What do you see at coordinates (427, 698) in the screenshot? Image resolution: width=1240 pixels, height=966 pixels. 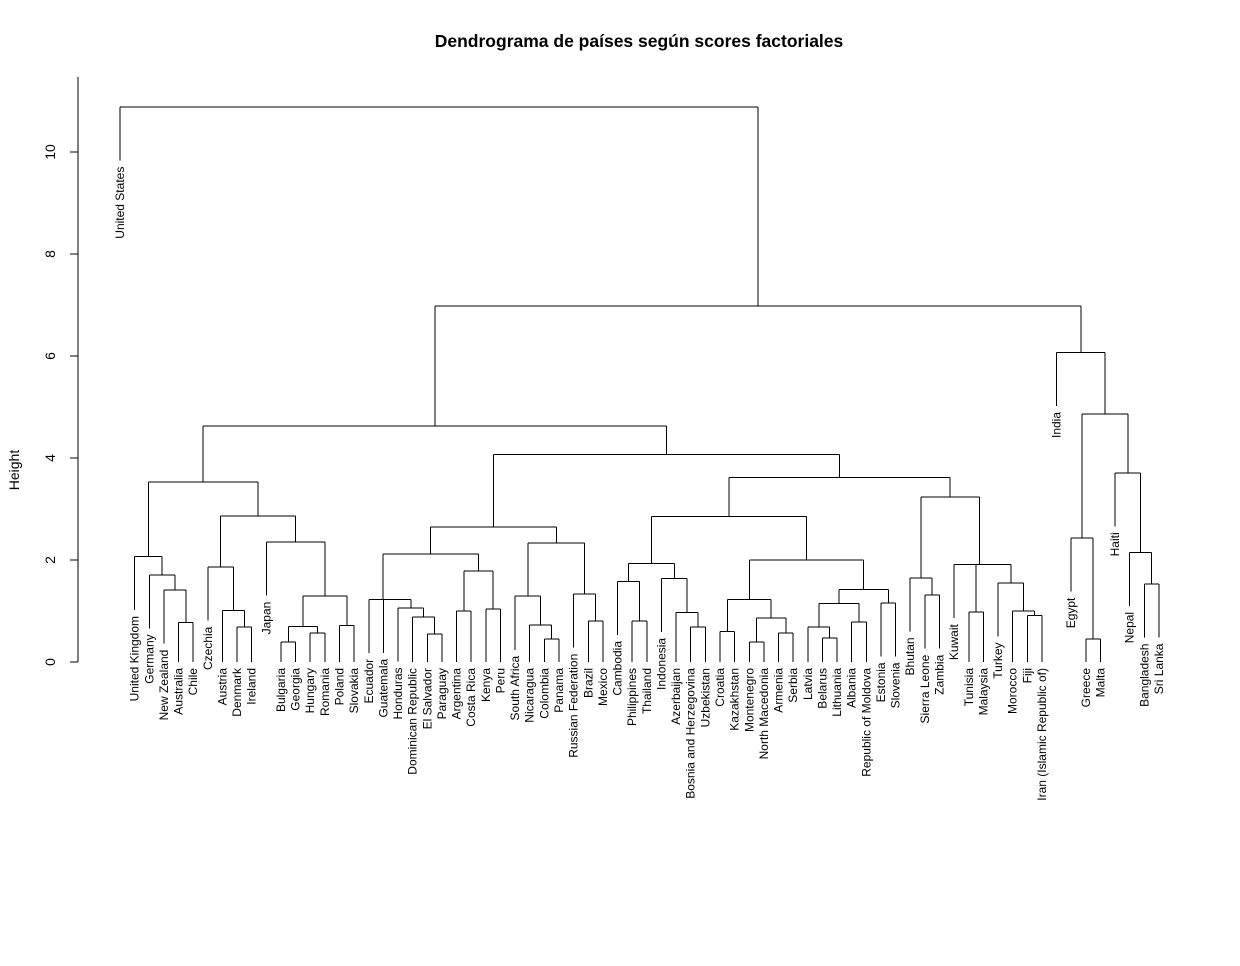 I see `leaf-label: El Salvador` at bounding box center [427, 698].